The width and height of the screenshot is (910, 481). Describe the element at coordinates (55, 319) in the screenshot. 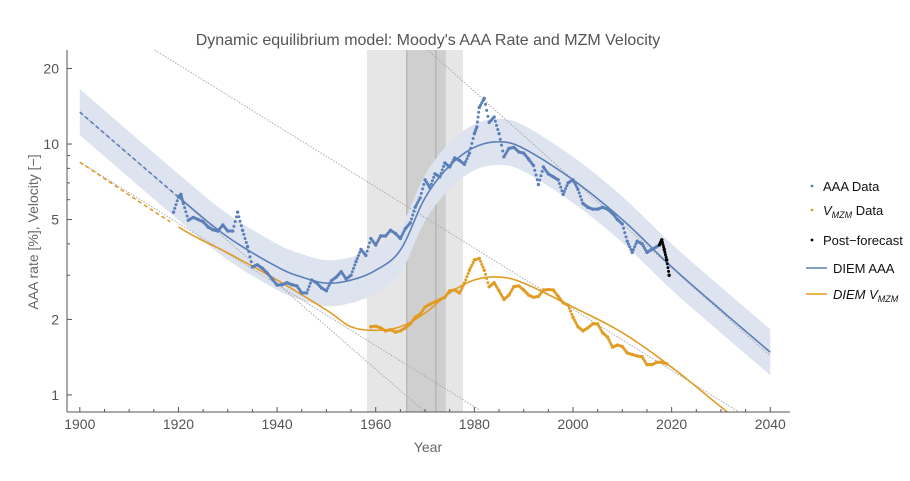

I see `y-tick-label: 2` at that location.